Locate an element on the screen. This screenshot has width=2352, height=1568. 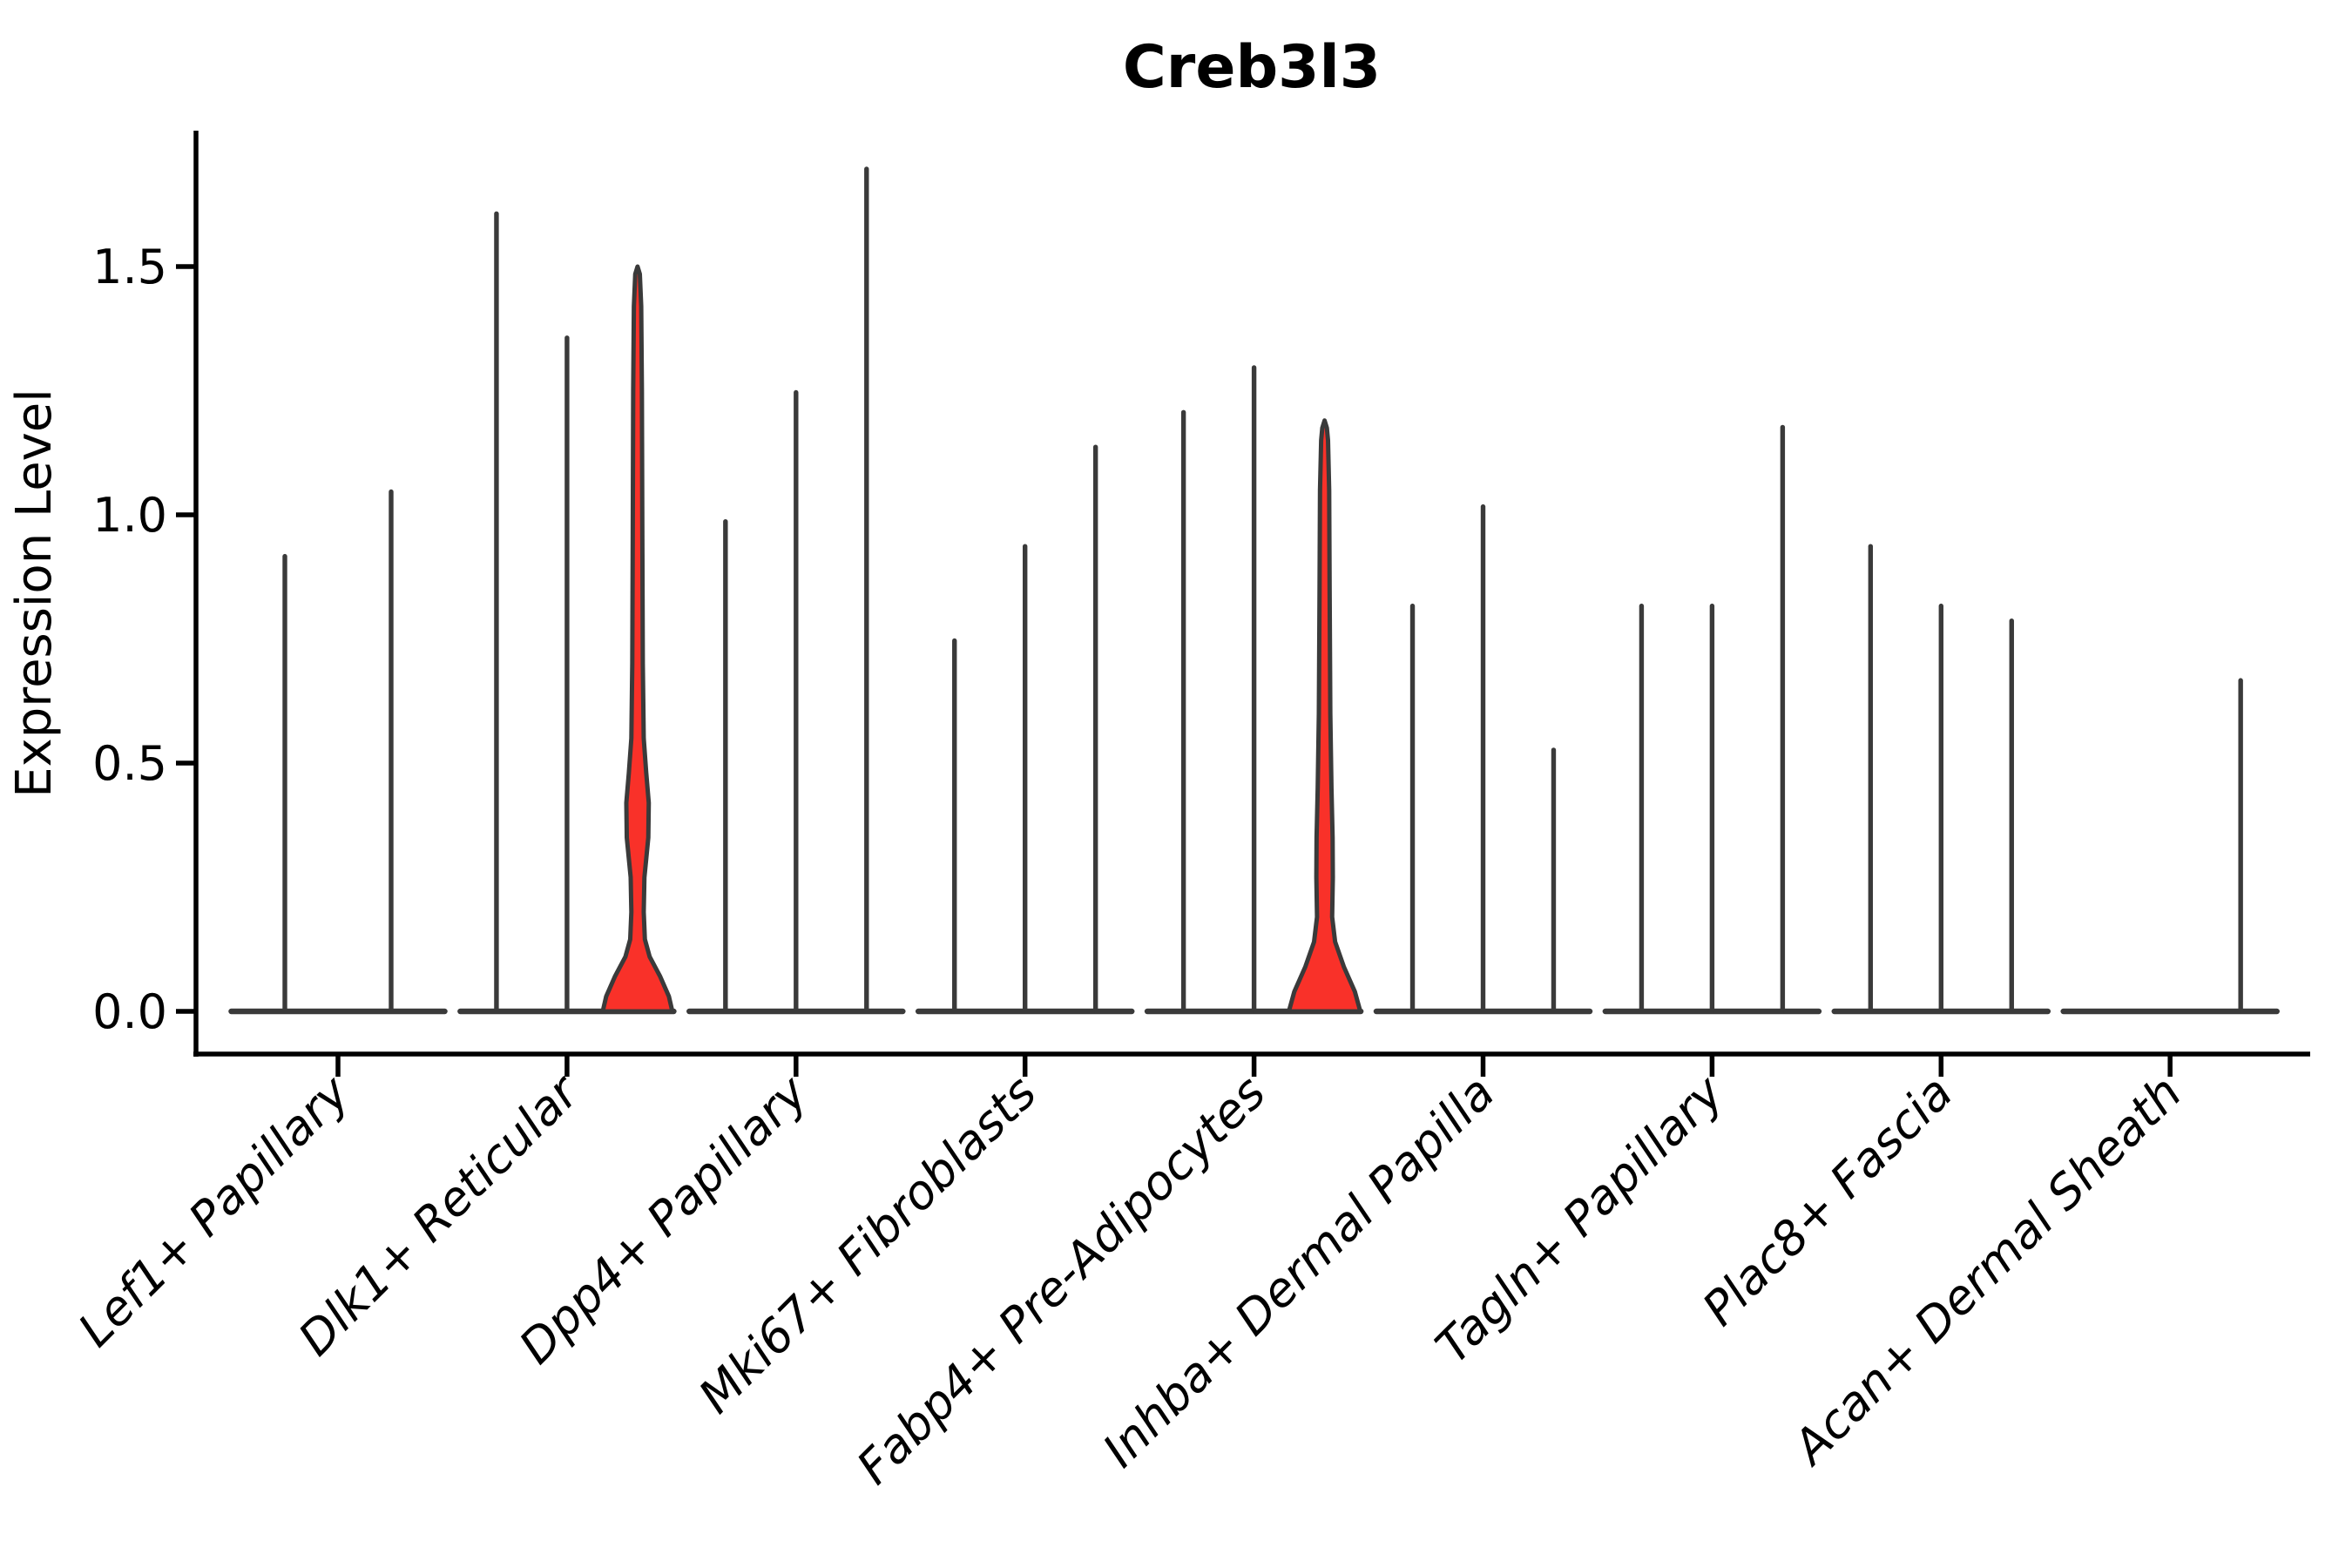
x-tick-label-4: Fabp4+ Pre-Adipocytes is located at coordinates (1060, 1280).